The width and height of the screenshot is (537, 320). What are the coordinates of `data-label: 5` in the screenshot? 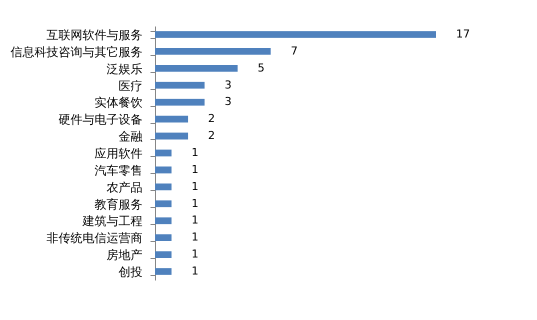 It's located at (261, 67).